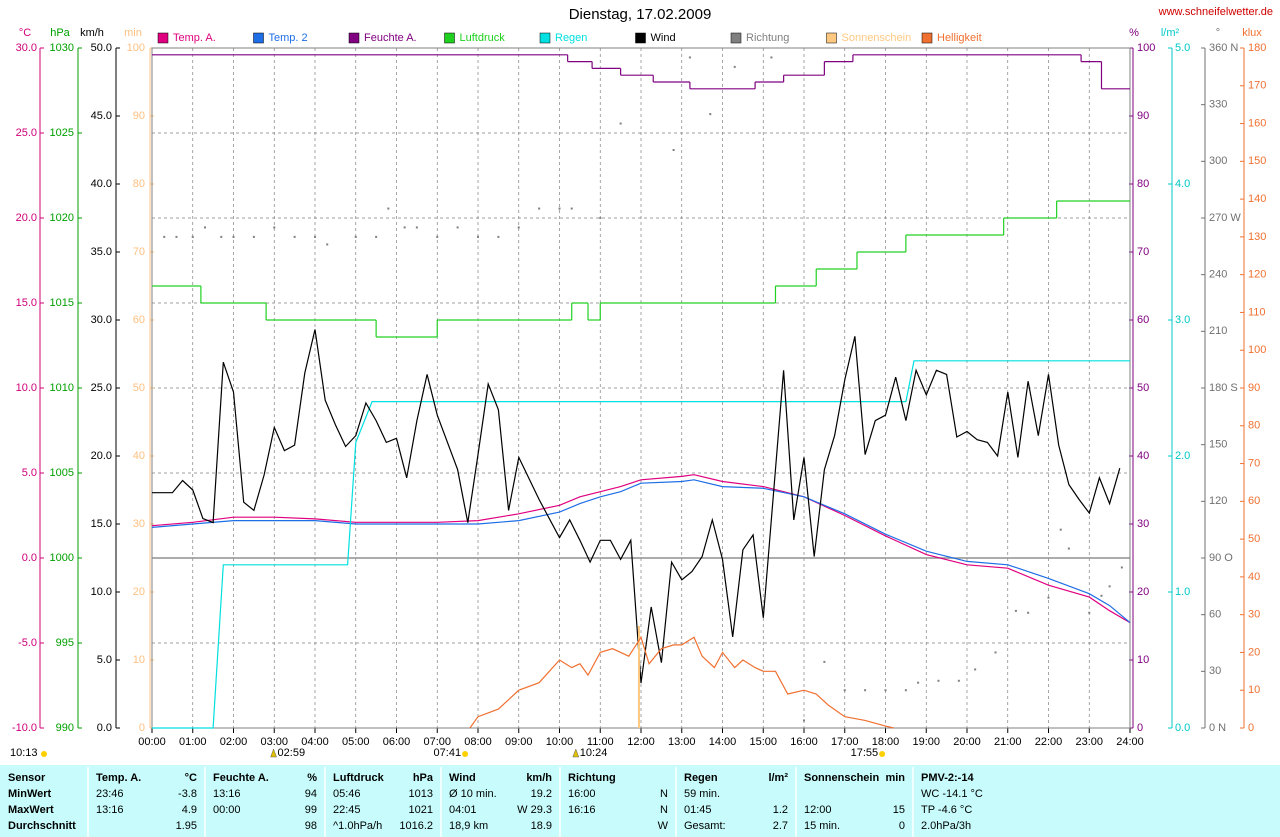  What do you see at coordinates (62, 558) in the screenshot?
I see `y-tick-label: 1000` at bounding box center [62, 558].